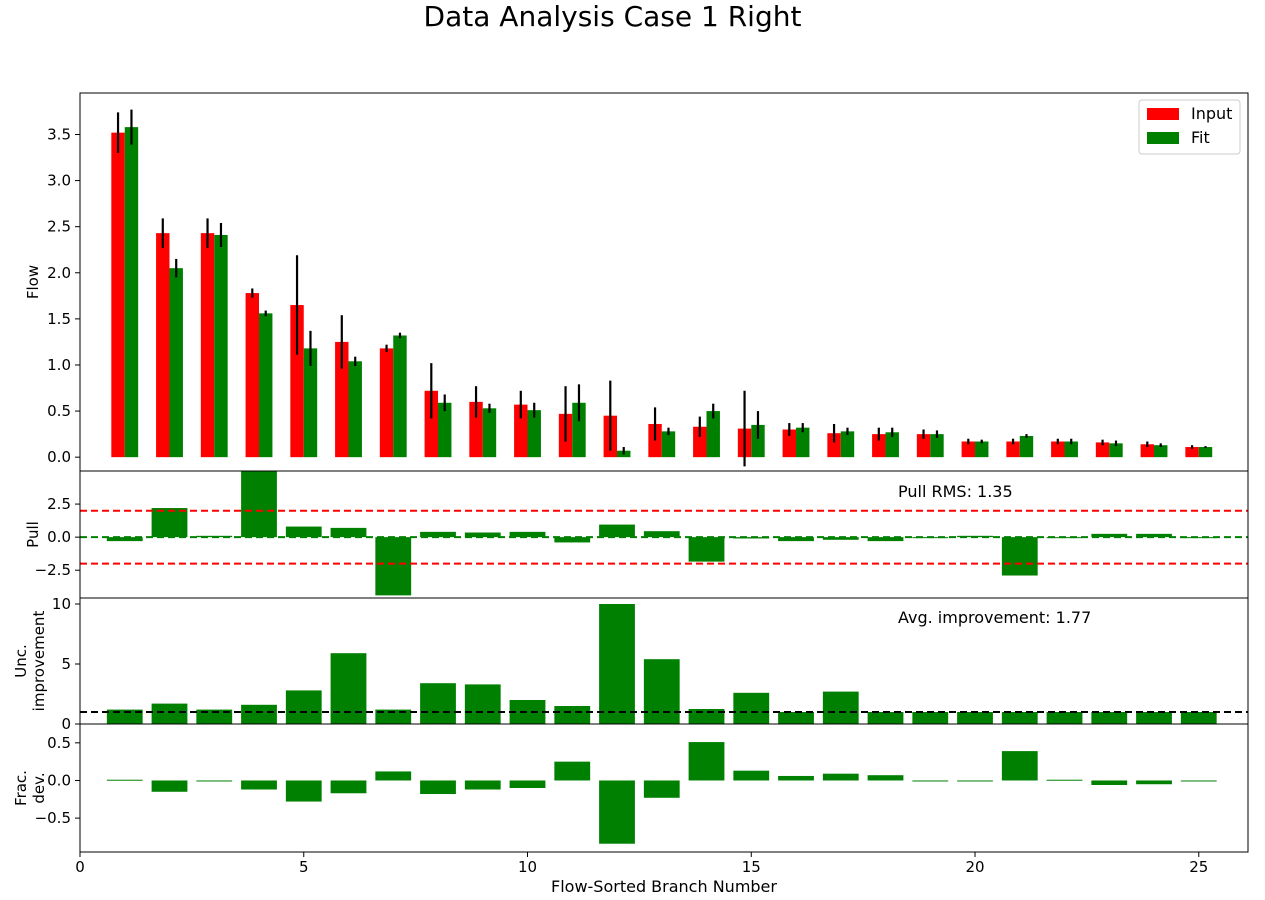 This screenshot has width=1265, height=900. I want to click on x-tick-label: 25, so click(1198, 867).